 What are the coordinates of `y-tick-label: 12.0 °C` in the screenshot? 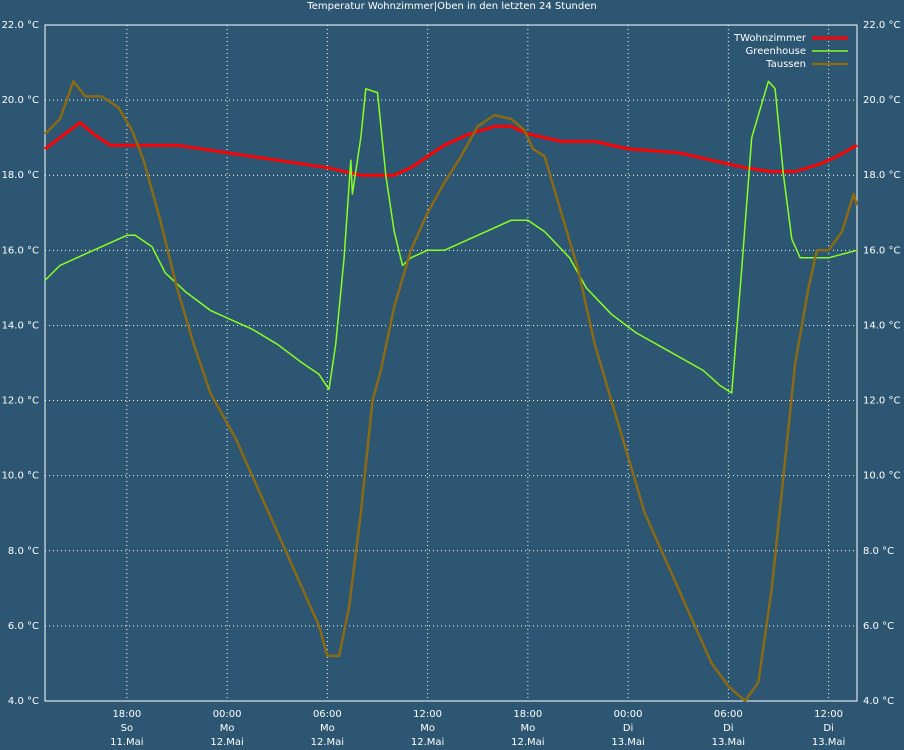 It's located at (20, 401).